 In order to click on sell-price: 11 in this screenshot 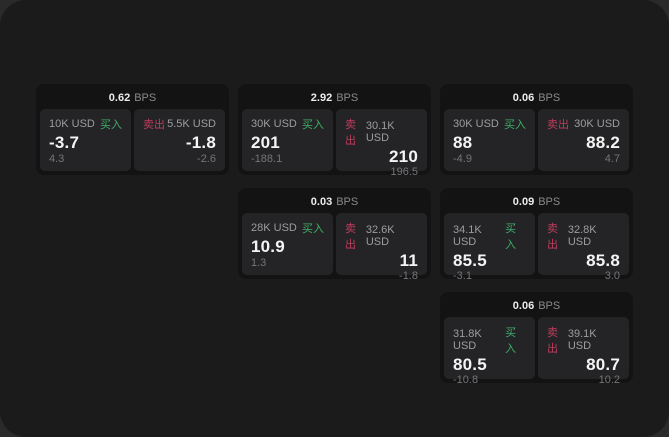, I will do `click(408, 260)`.